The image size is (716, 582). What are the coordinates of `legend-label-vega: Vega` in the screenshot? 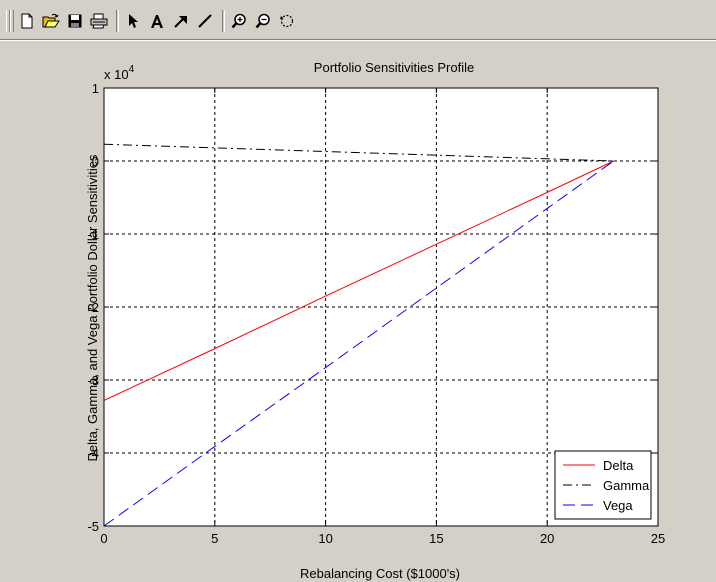 It's located at (618, 505).